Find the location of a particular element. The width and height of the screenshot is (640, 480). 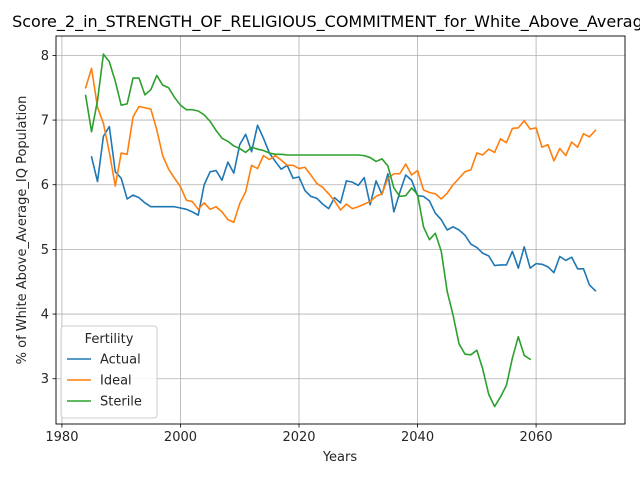

legend-box is located at coordinates (109, 372).